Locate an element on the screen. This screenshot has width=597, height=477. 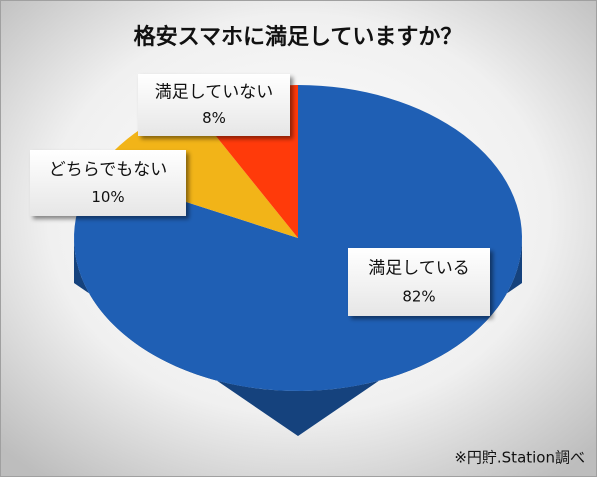
data-label-value: 8% is located at coordinates (214, 118).